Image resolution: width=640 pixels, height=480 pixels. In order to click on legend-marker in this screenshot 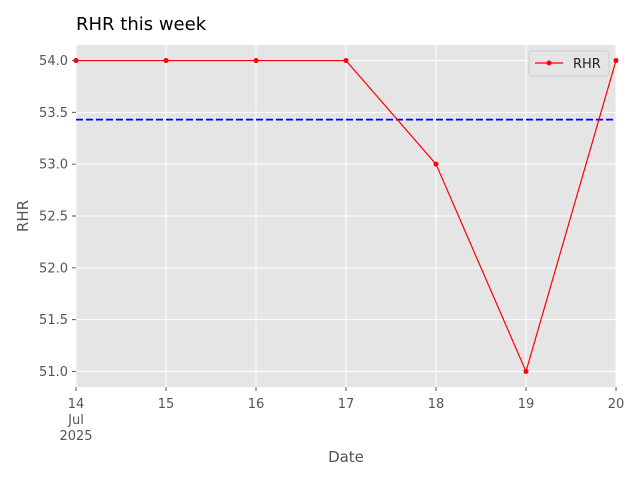, I will do `click(549, 63)`.